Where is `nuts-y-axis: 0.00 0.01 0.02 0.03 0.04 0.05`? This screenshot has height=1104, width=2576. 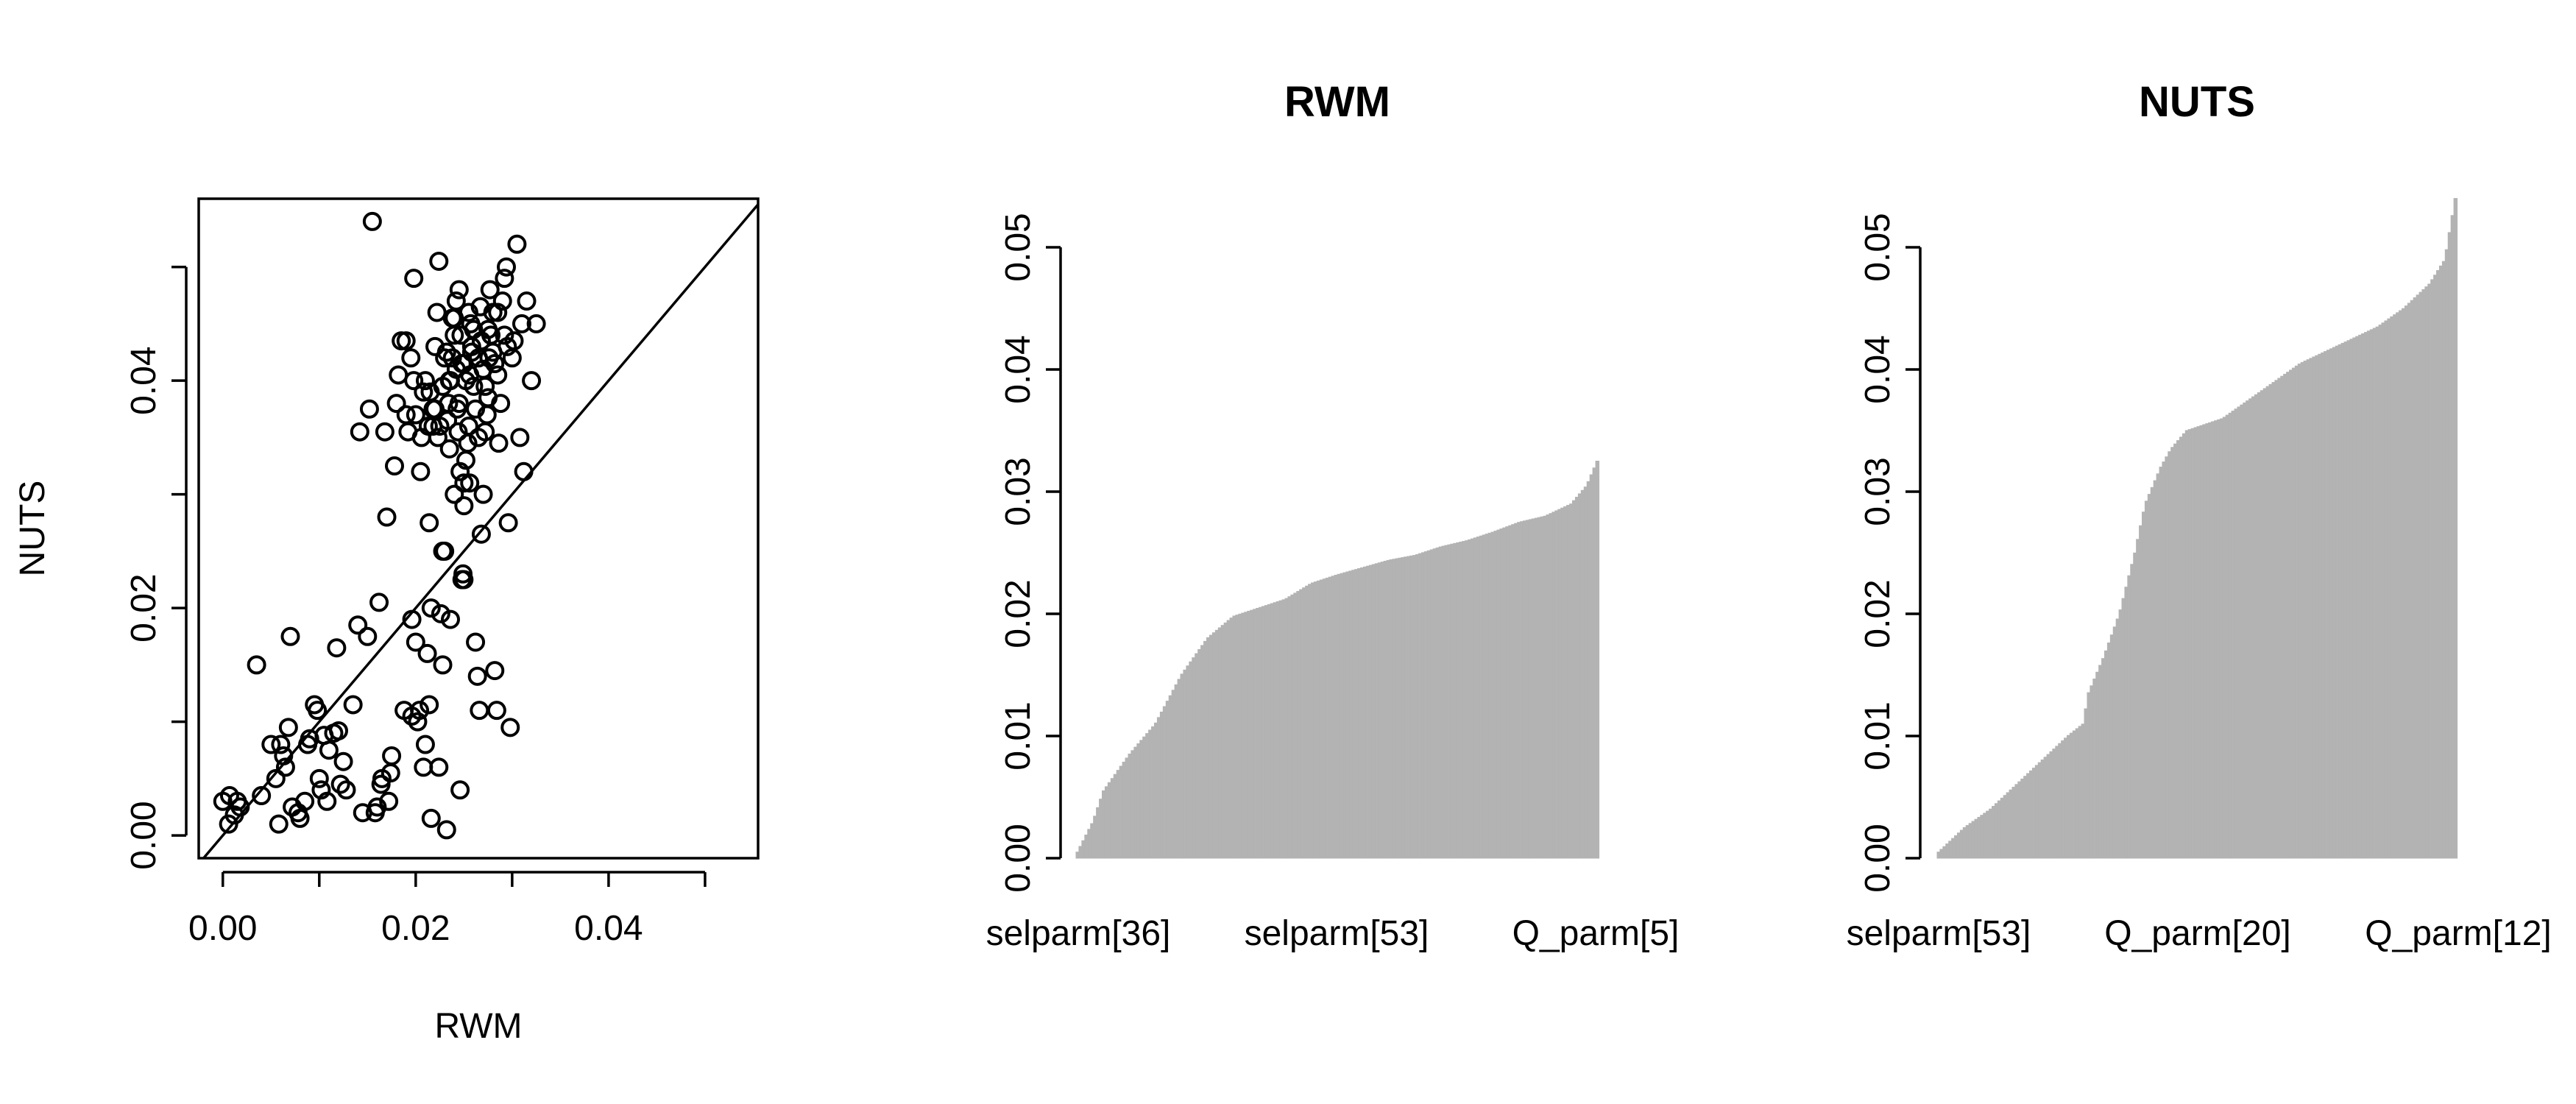 nuts-y-axis: 0.00 0.01 0.02 0.03 0.04 0.05 is located at coordinates (1890, 553).